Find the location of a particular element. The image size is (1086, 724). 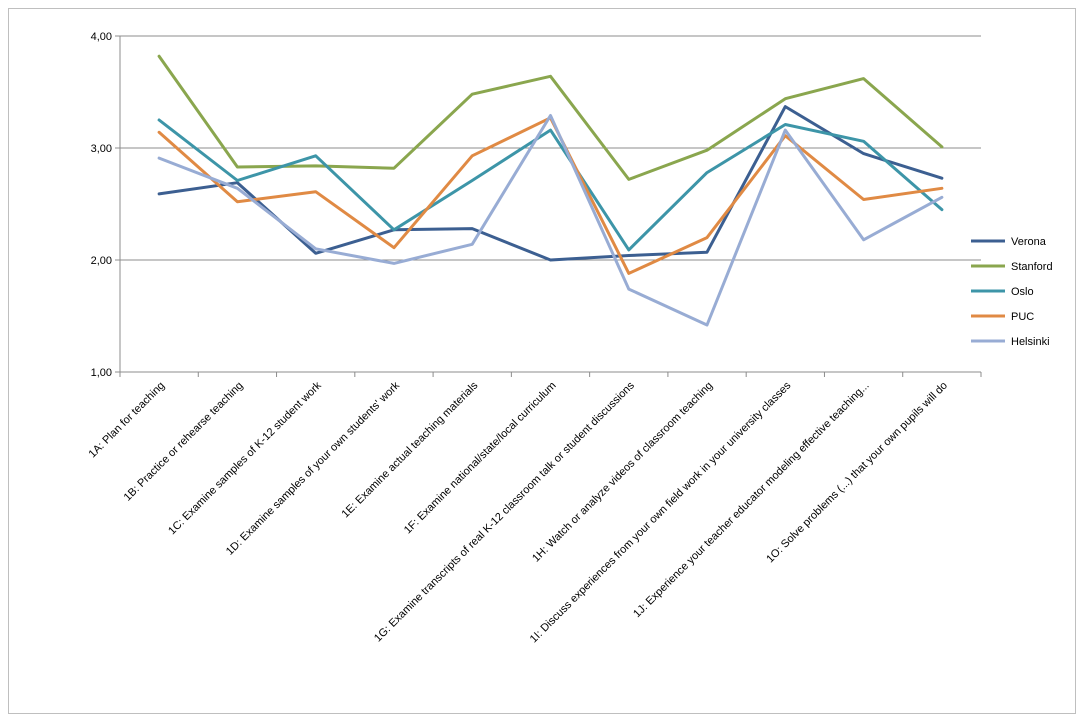

legend-label-verona: Verona is located at coordinates (1029, 242).